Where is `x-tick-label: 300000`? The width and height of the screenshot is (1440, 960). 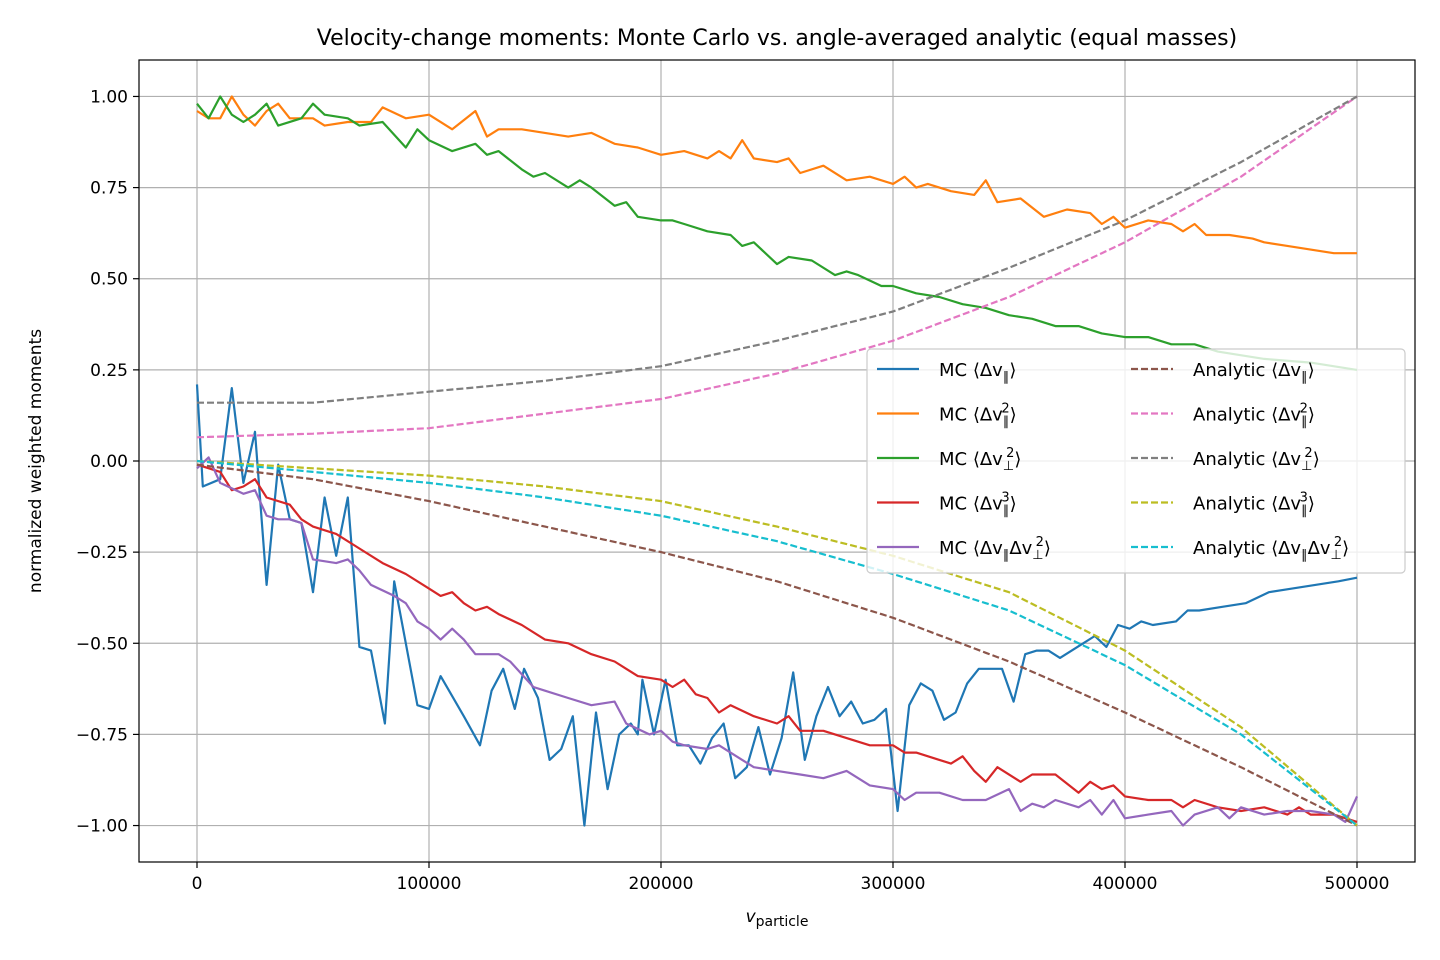 x-tick-label: 300000 is located at coordinates (893, 884).